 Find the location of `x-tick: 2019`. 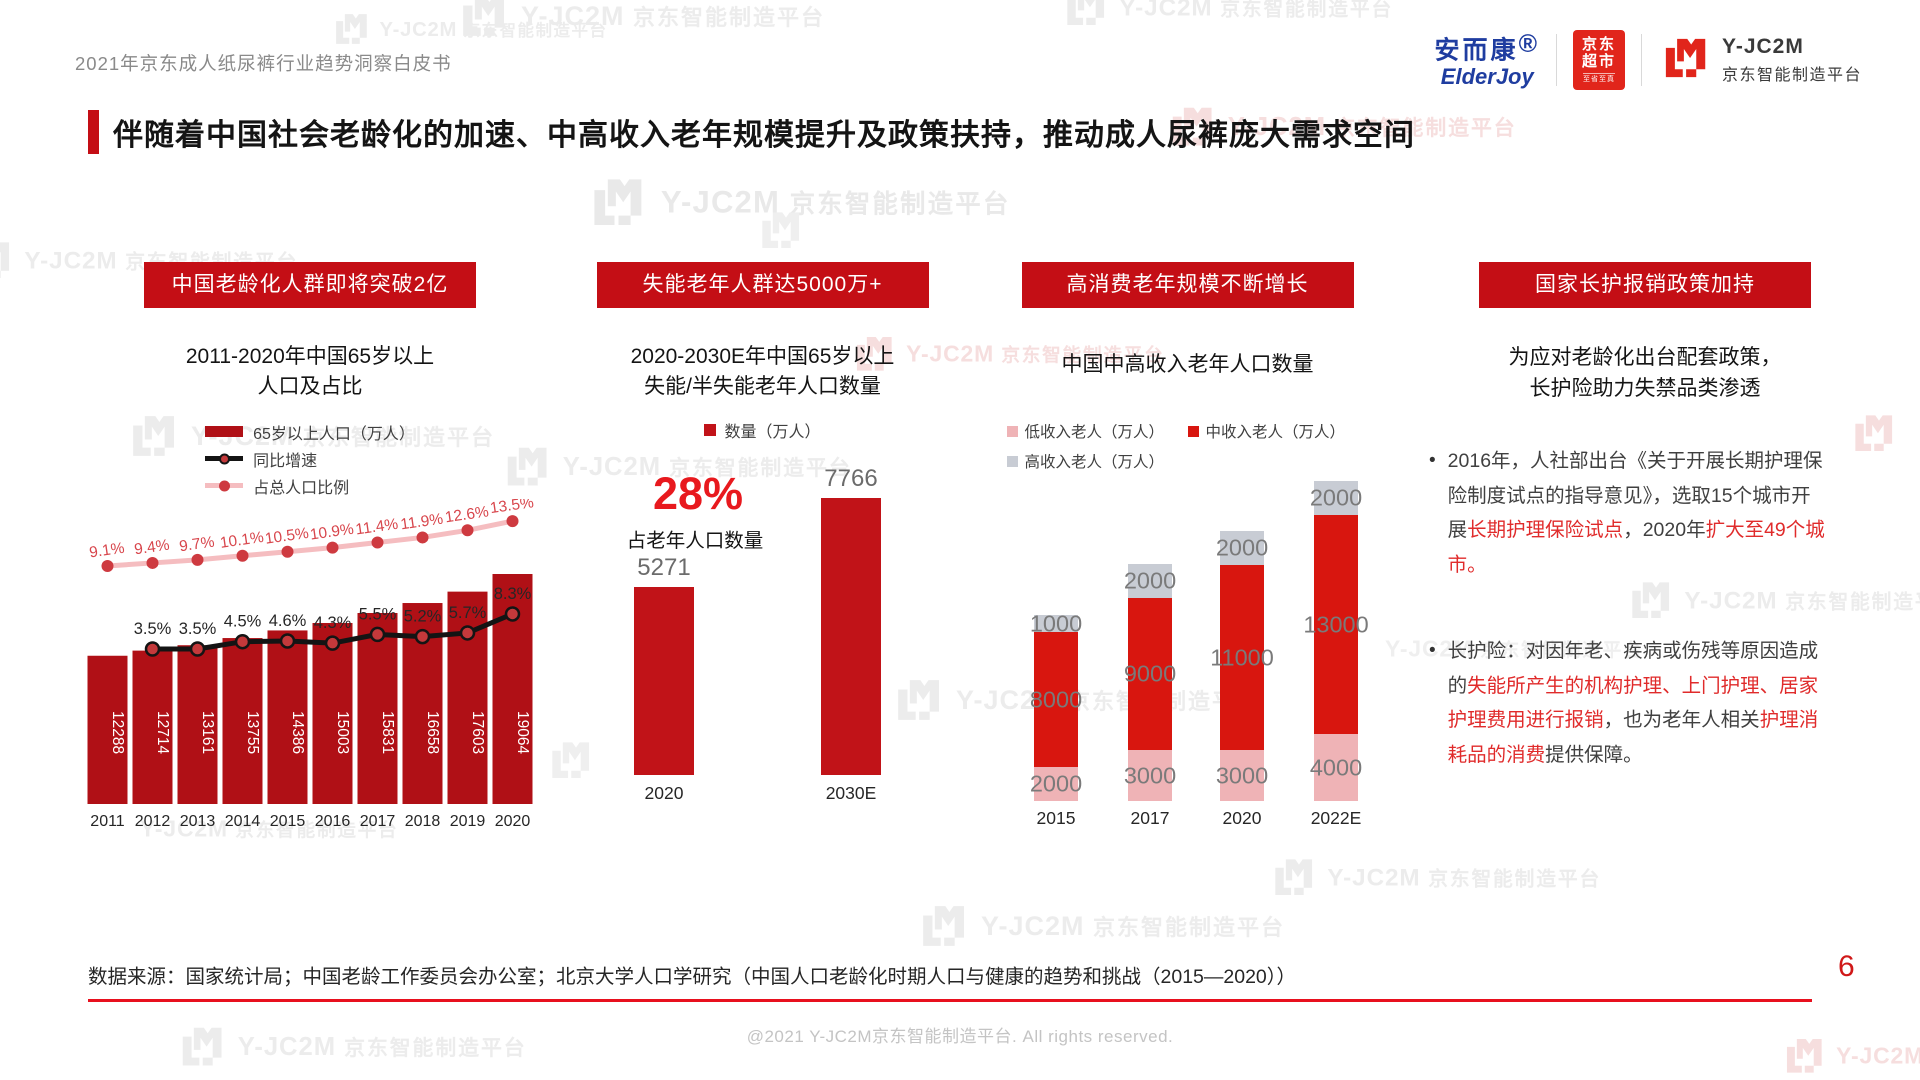

x-tick: 2019 is located at coordinates (468, 821).